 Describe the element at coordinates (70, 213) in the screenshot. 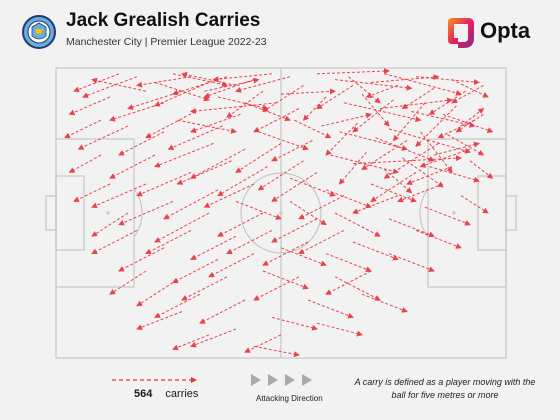

I see `left-six-yard-box` at that location.